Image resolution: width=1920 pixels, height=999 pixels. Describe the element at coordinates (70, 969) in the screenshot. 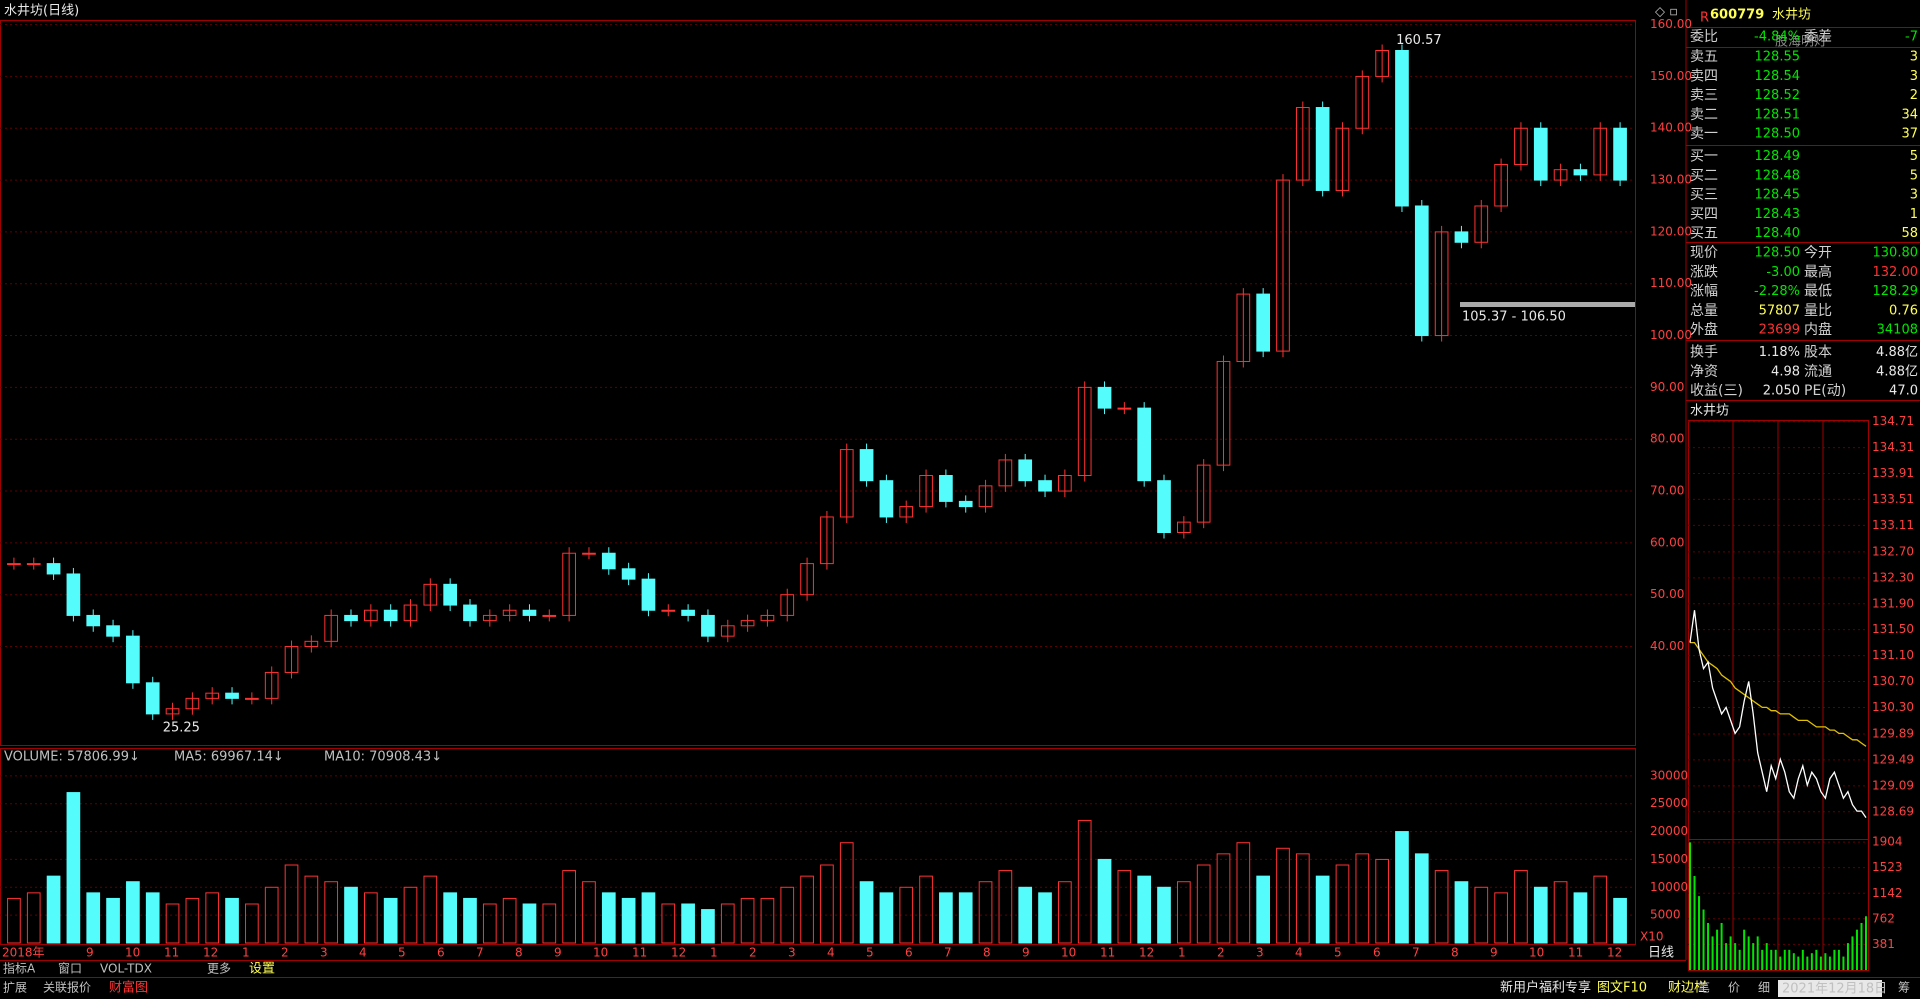

I see `toolbar-tab: 窗口` at that location.